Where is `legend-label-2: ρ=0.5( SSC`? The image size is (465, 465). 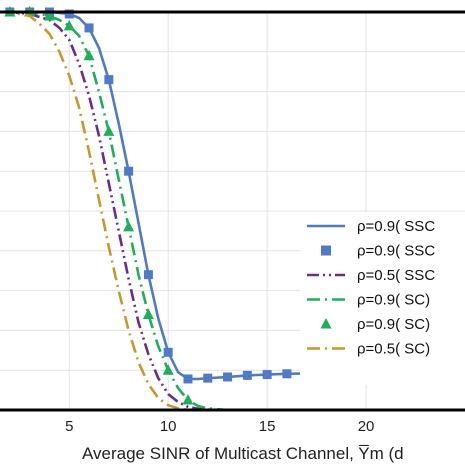 legend-label-2: ρ=0.5( SSC is located at coordinates (396, 275).